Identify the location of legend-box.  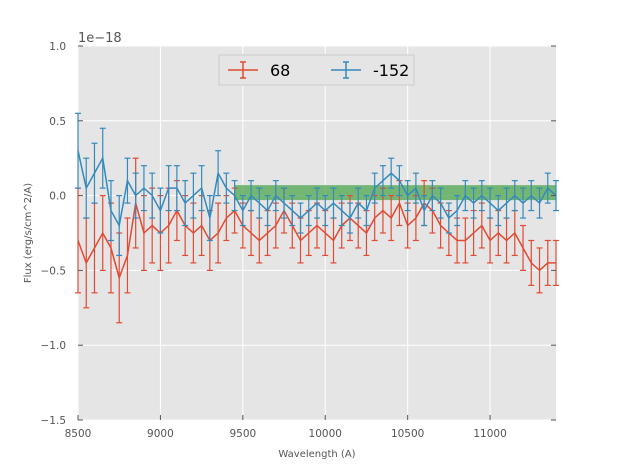
(316, 70).